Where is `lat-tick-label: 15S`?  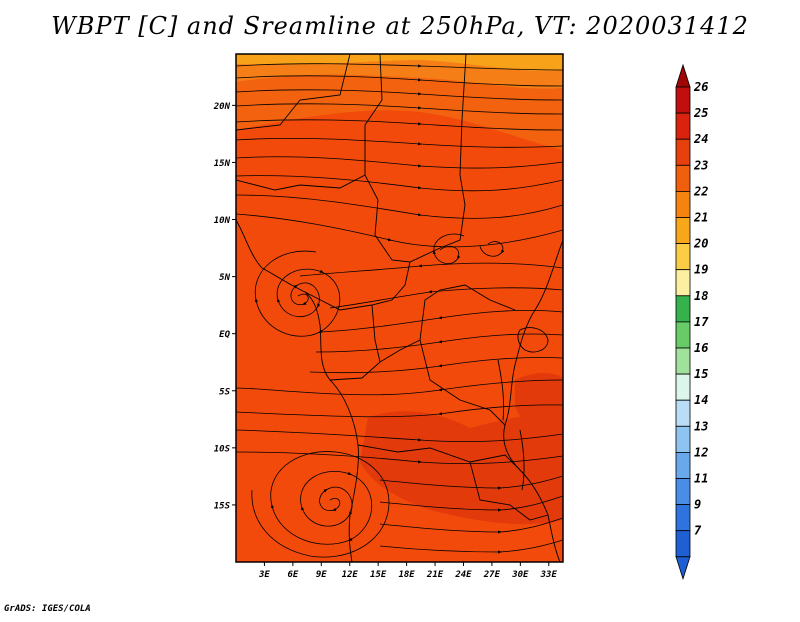 lat-tick-label: 15S is located at coordinates (222, 506).